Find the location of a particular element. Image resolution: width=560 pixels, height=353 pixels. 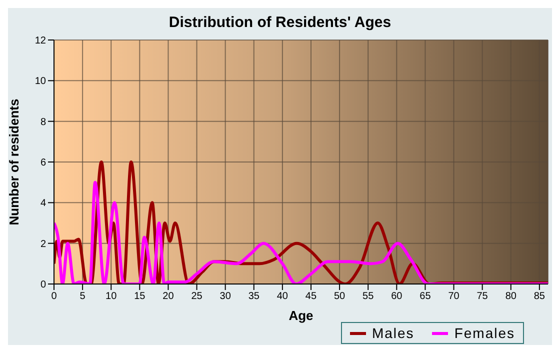

x-tick-label: 20 is located at coordinates (168, 296).